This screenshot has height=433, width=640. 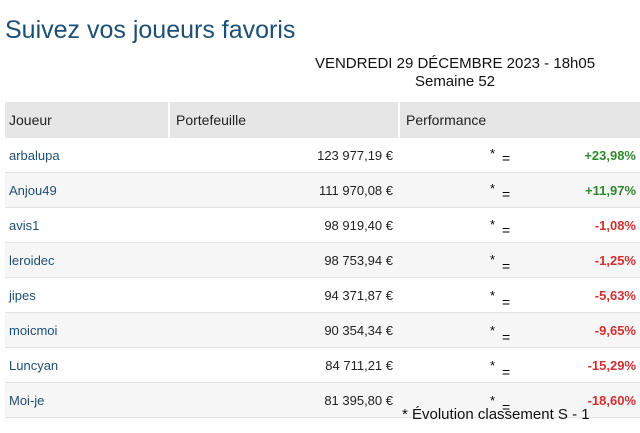 What do you see at coordinates (27, 400) in the screenshot?
I see `player-name: Moi-je` at bounding box center [27, 400].